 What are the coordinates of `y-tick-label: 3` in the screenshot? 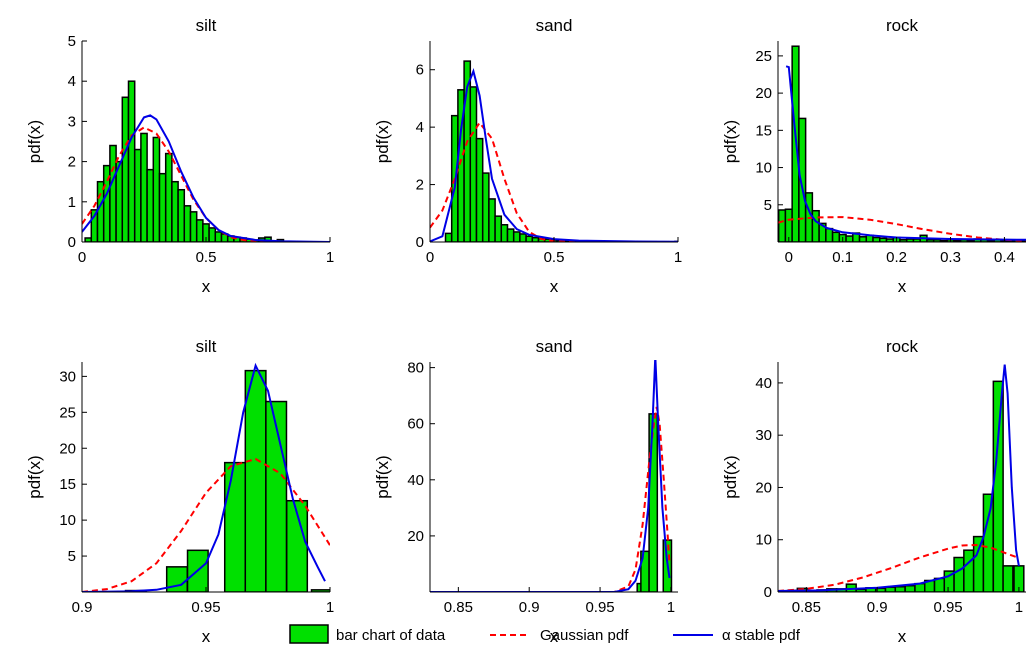 It's located at (72, 121).